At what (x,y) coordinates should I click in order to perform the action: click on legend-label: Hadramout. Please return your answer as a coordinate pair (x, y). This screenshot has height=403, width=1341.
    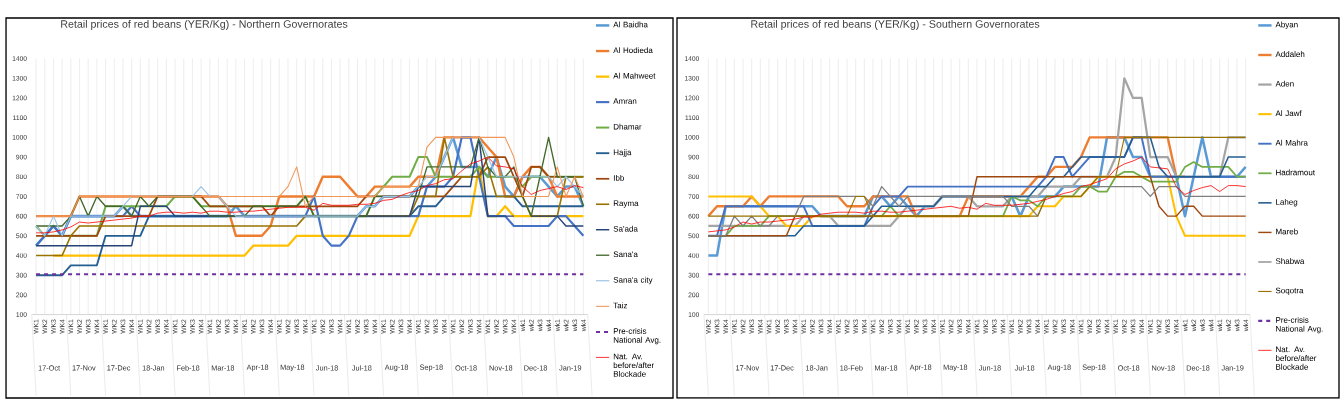
    Looking at the image, I should click on (1295, 172).